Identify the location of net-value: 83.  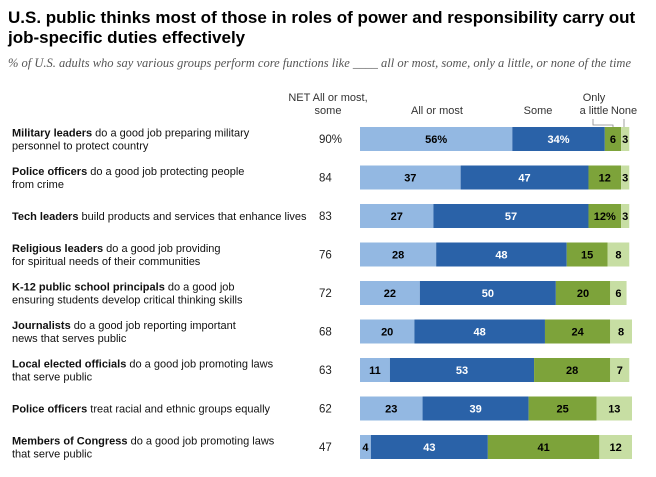
(325, 217).